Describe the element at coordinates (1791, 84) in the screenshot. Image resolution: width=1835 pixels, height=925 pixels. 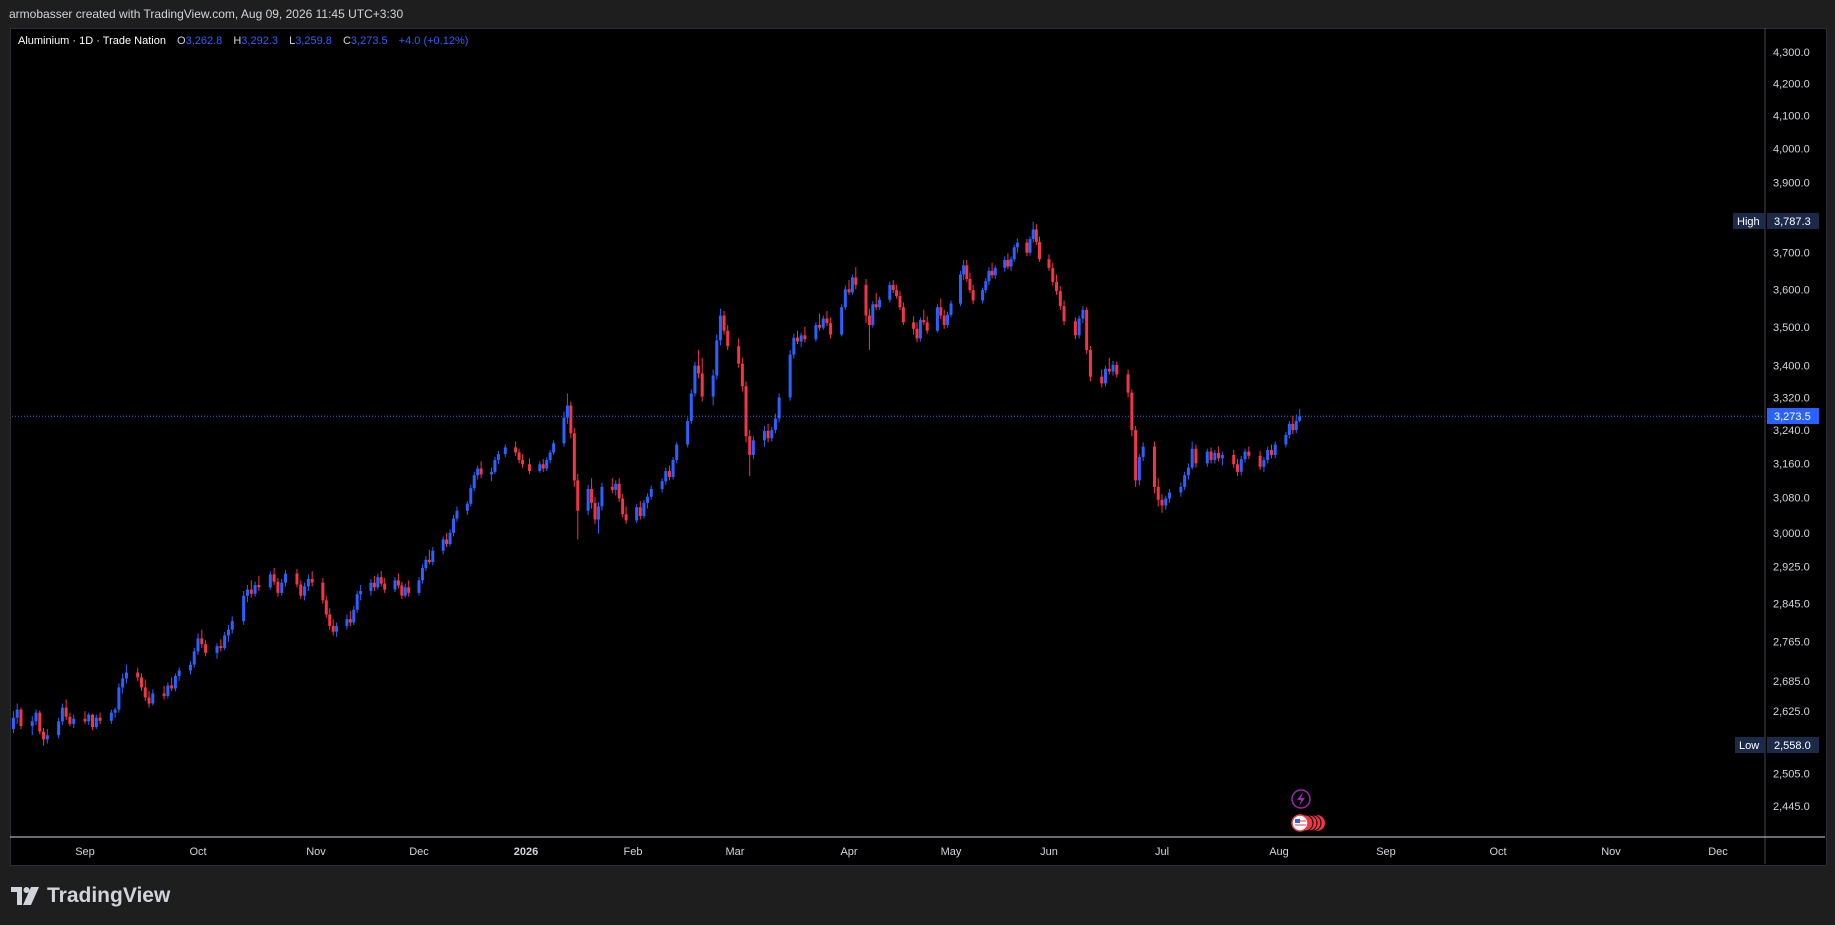
I see `price-tick-label: 4,200.0` at that location.